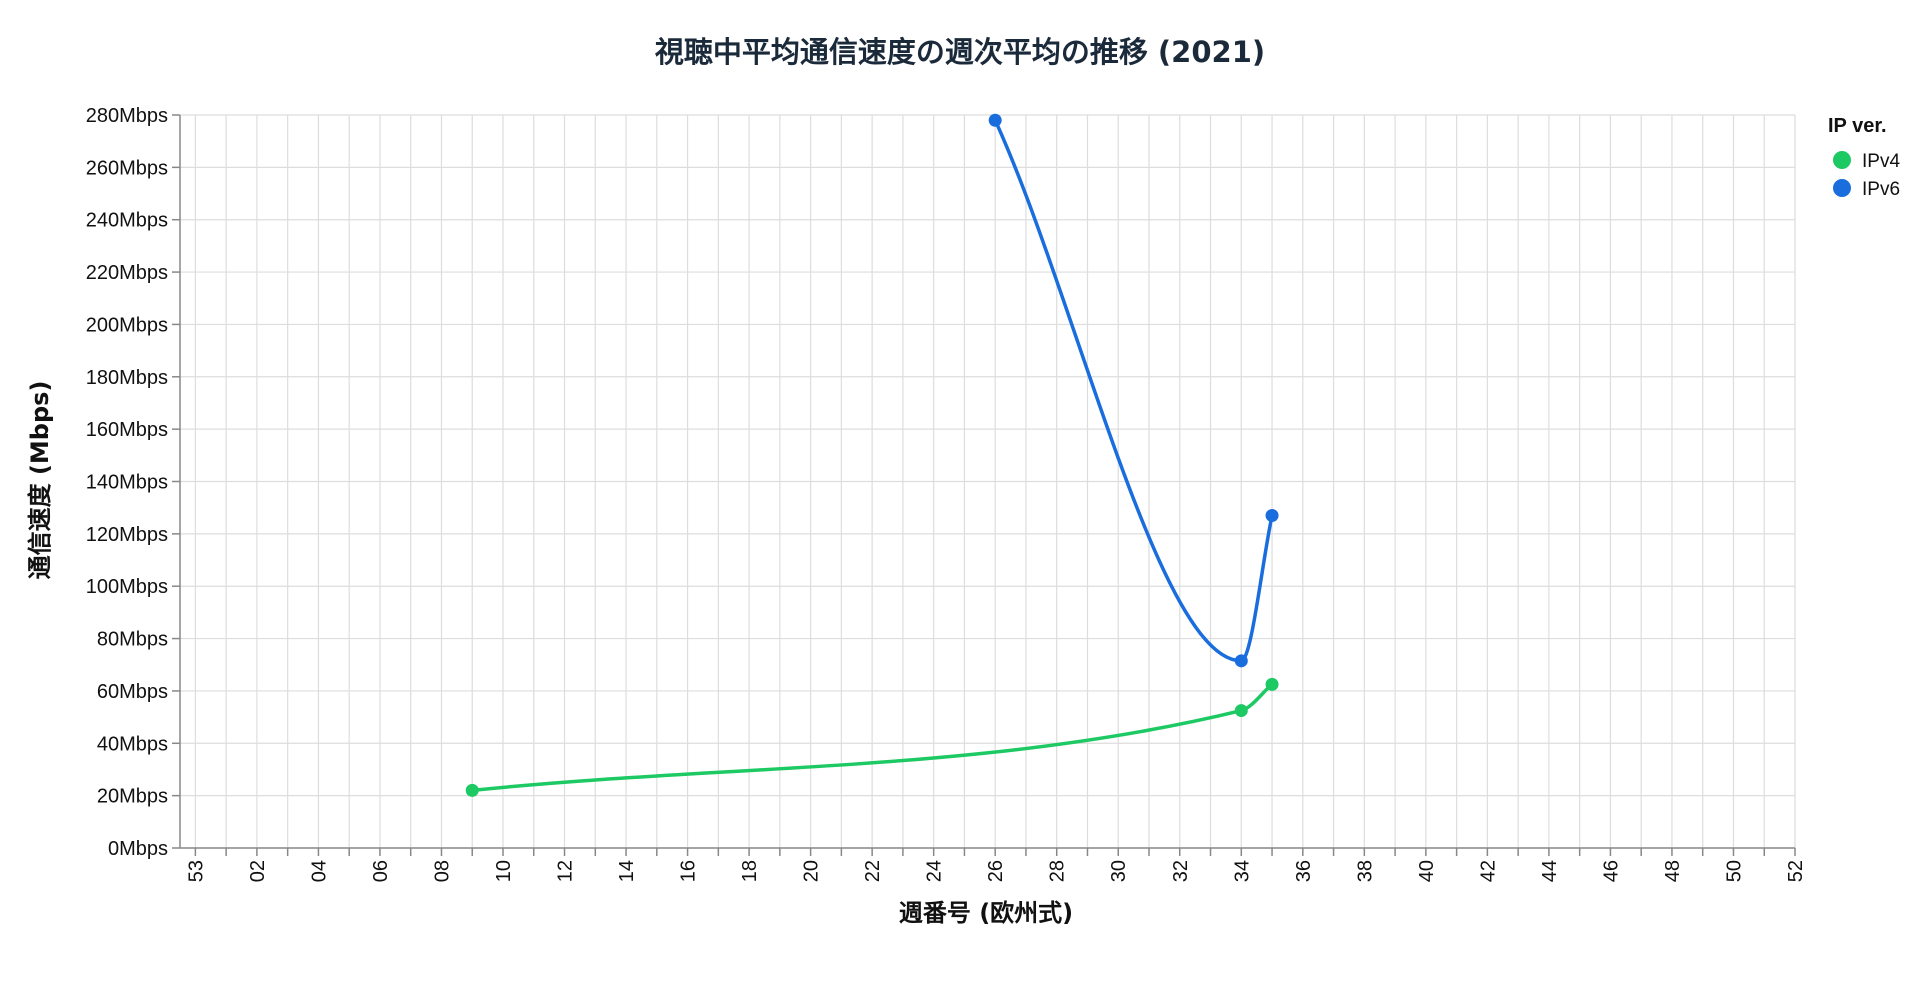 This screenshot has width=1920, height=1000. What do you see at coordinates (1611, 871) in the screenshot?
I see `x-tick-label: 46` at bounding box center [1611, 871].